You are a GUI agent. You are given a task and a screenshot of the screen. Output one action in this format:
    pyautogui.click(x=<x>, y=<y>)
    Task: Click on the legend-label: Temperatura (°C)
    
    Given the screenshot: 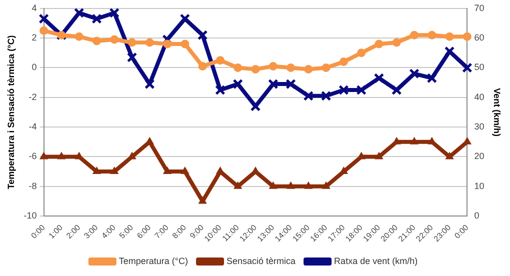 What is the action you would take?
    pyautogui.click(x=153, y=261)
    